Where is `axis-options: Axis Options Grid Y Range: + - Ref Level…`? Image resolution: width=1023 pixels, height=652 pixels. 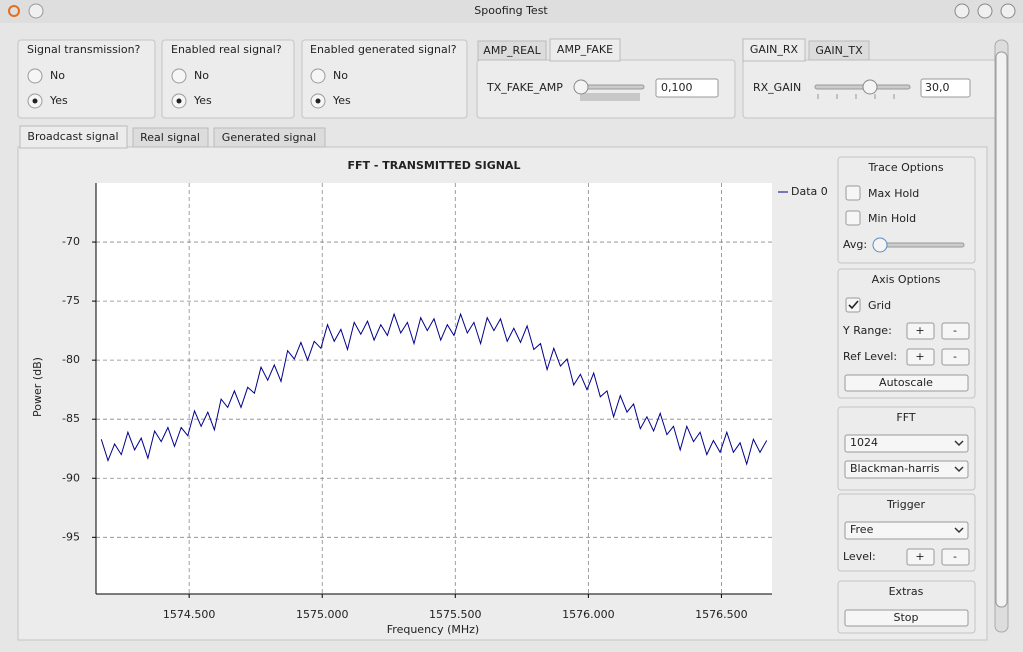 axis-options: Axis Options Grid Y Range: + - Ref Level… is located at coordinates (906, 333).